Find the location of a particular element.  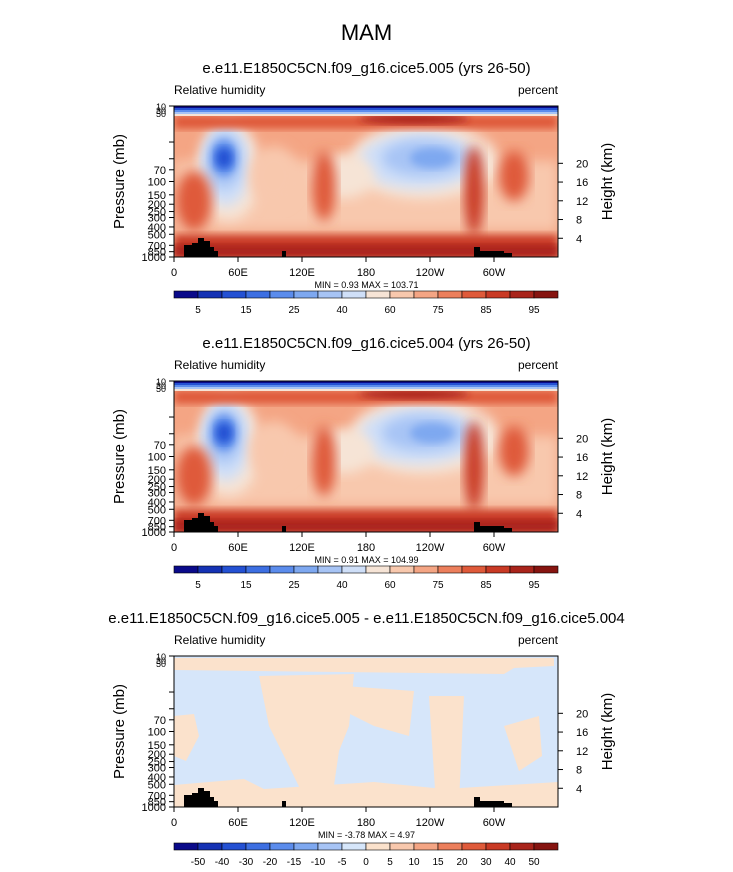

y-tick-label: 400 is located at coordinates (157, 778).